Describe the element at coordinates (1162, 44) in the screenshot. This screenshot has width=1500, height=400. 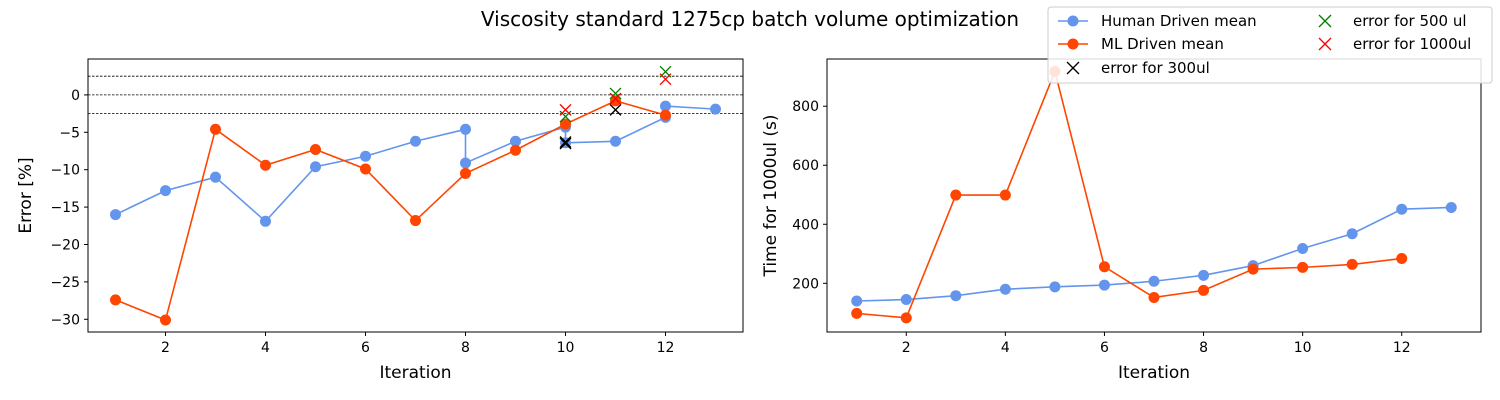
I see `legend-label: ML Driven mean` at that location.